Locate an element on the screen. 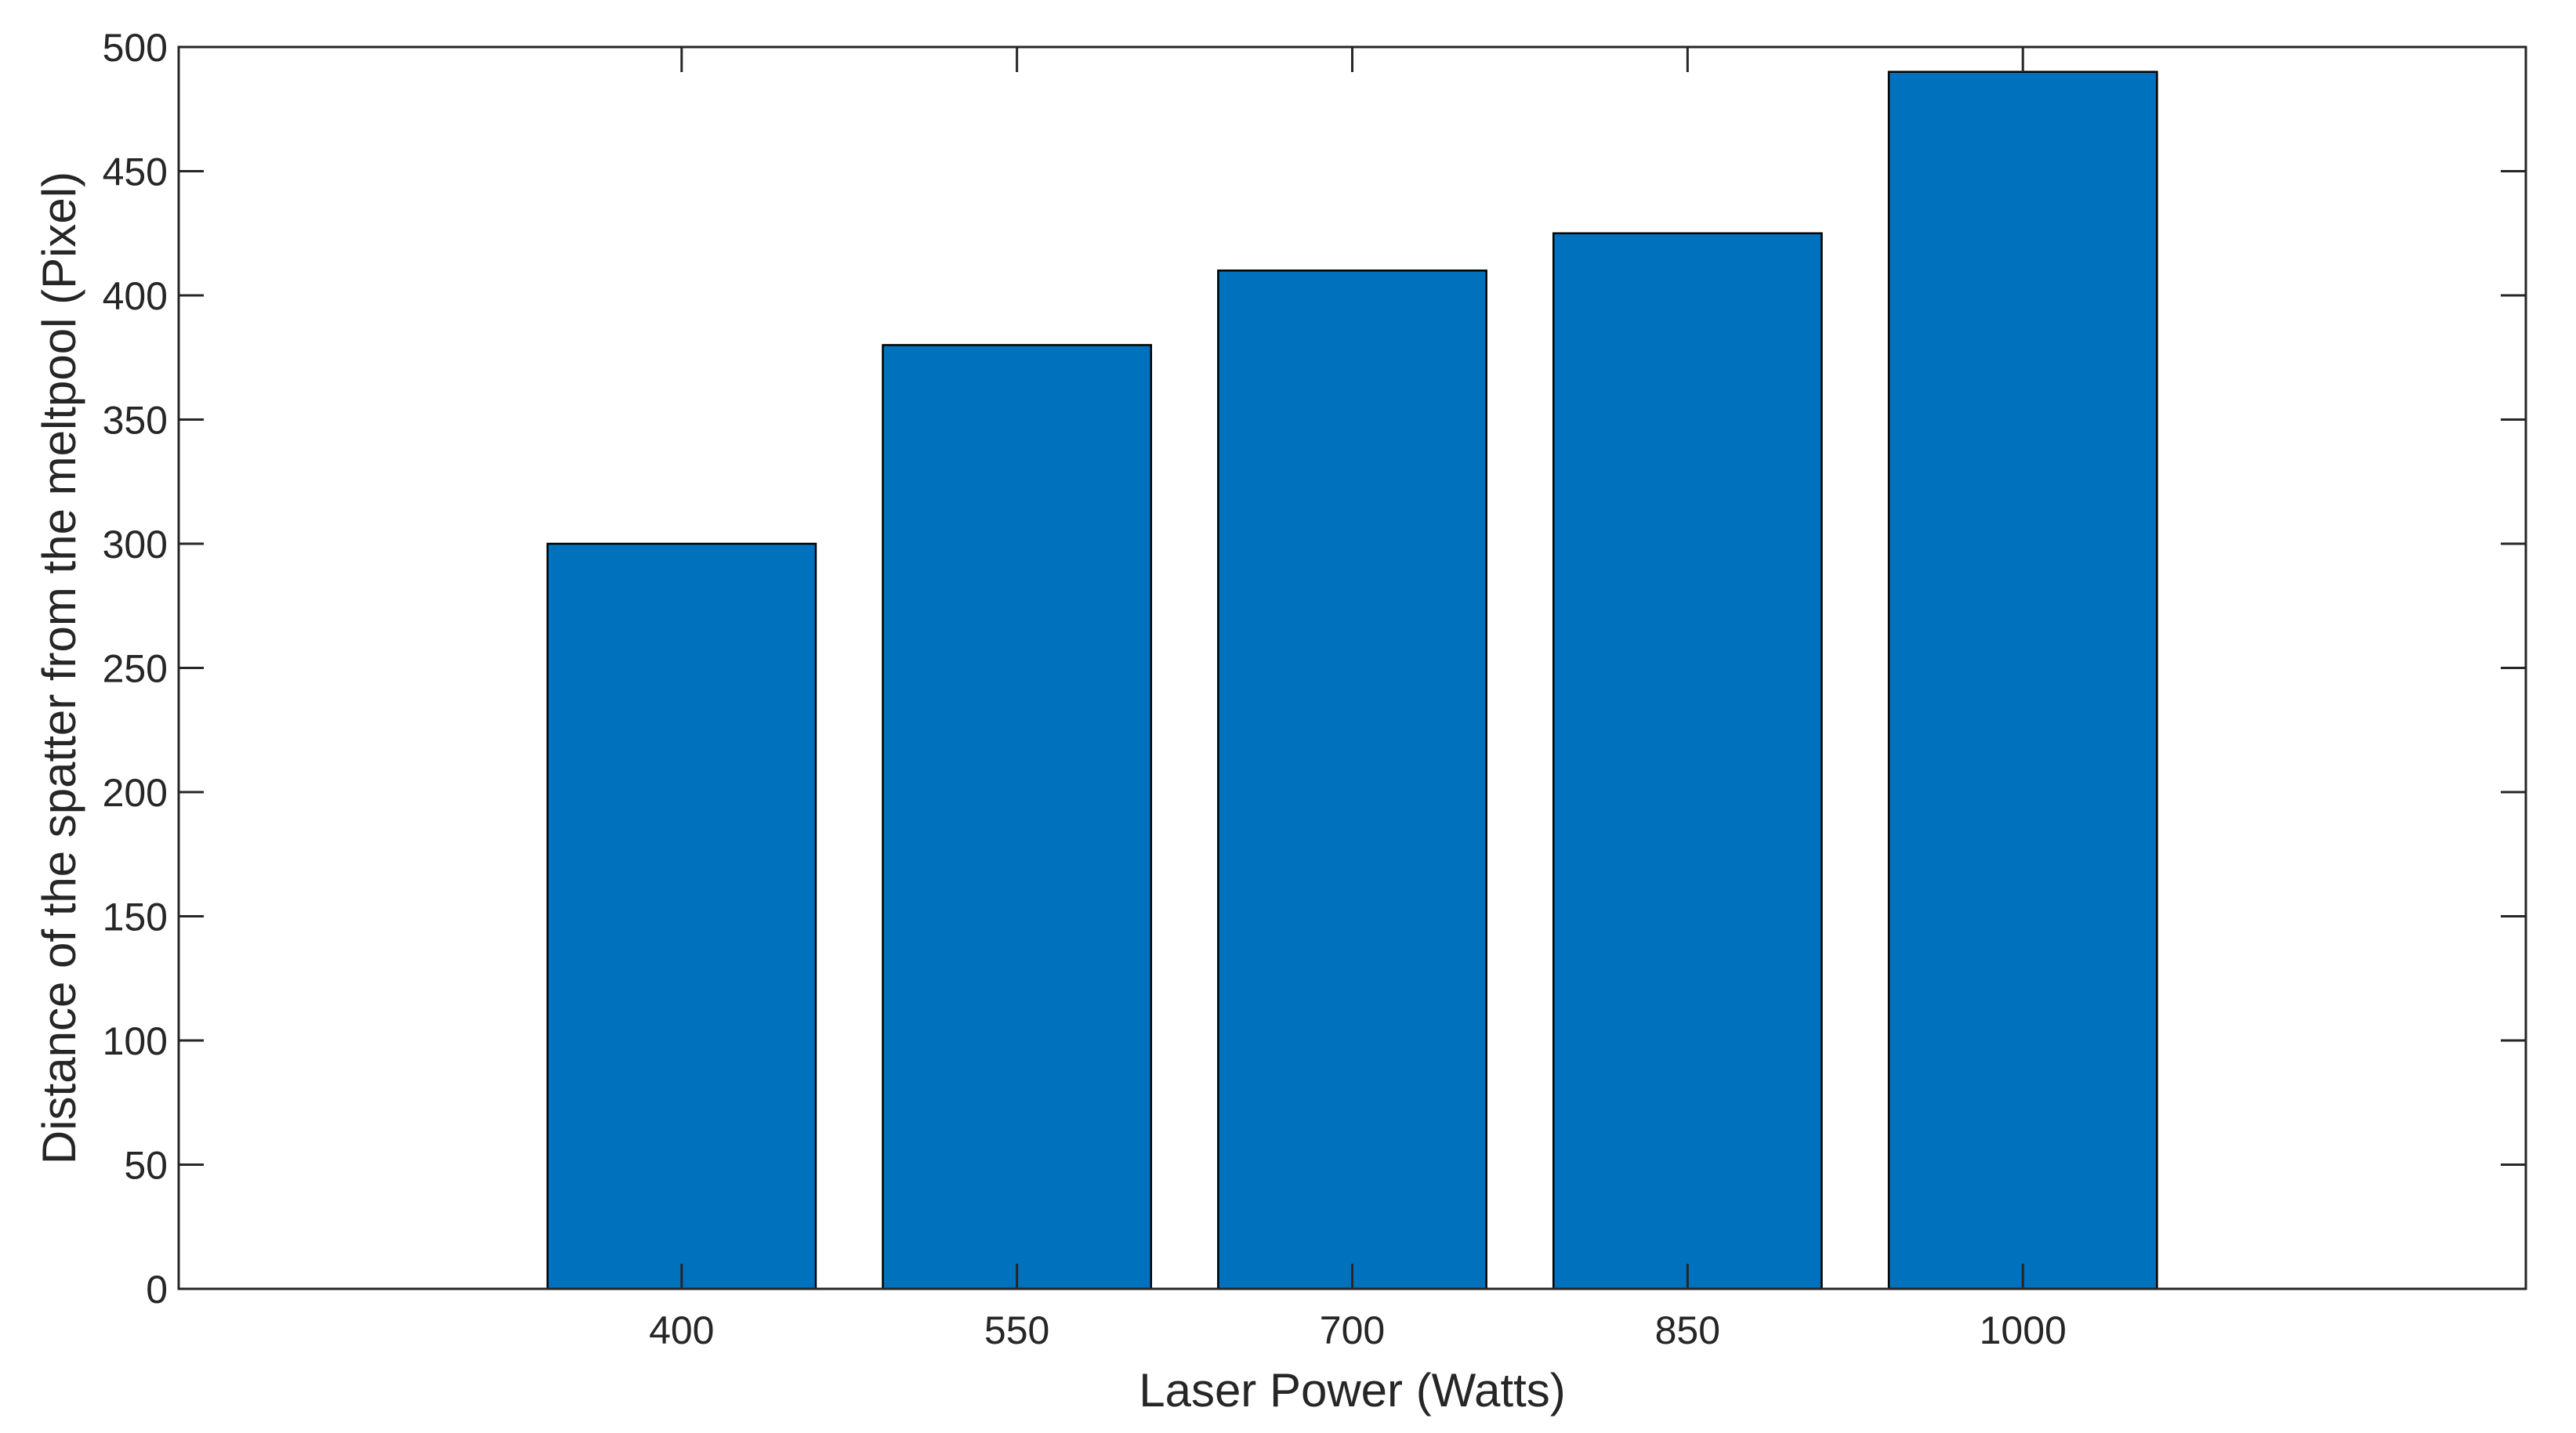 The width and height of the screenshot is (2576, 1433). y-tick-label: 50 is located at coordinates (146, 1166).